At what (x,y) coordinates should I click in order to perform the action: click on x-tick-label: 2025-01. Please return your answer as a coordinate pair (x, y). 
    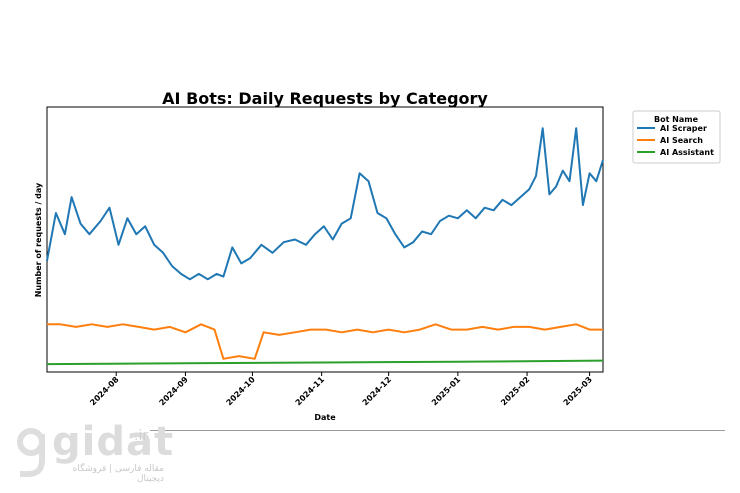
    Looking at the image, I should click on (446, 391).